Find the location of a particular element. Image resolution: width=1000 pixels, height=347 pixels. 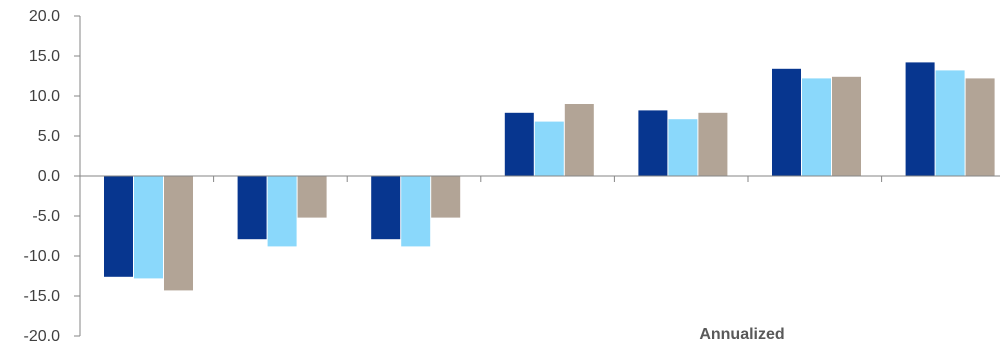

y-tick-label: -5.0 is located at coordinates (46, 216).